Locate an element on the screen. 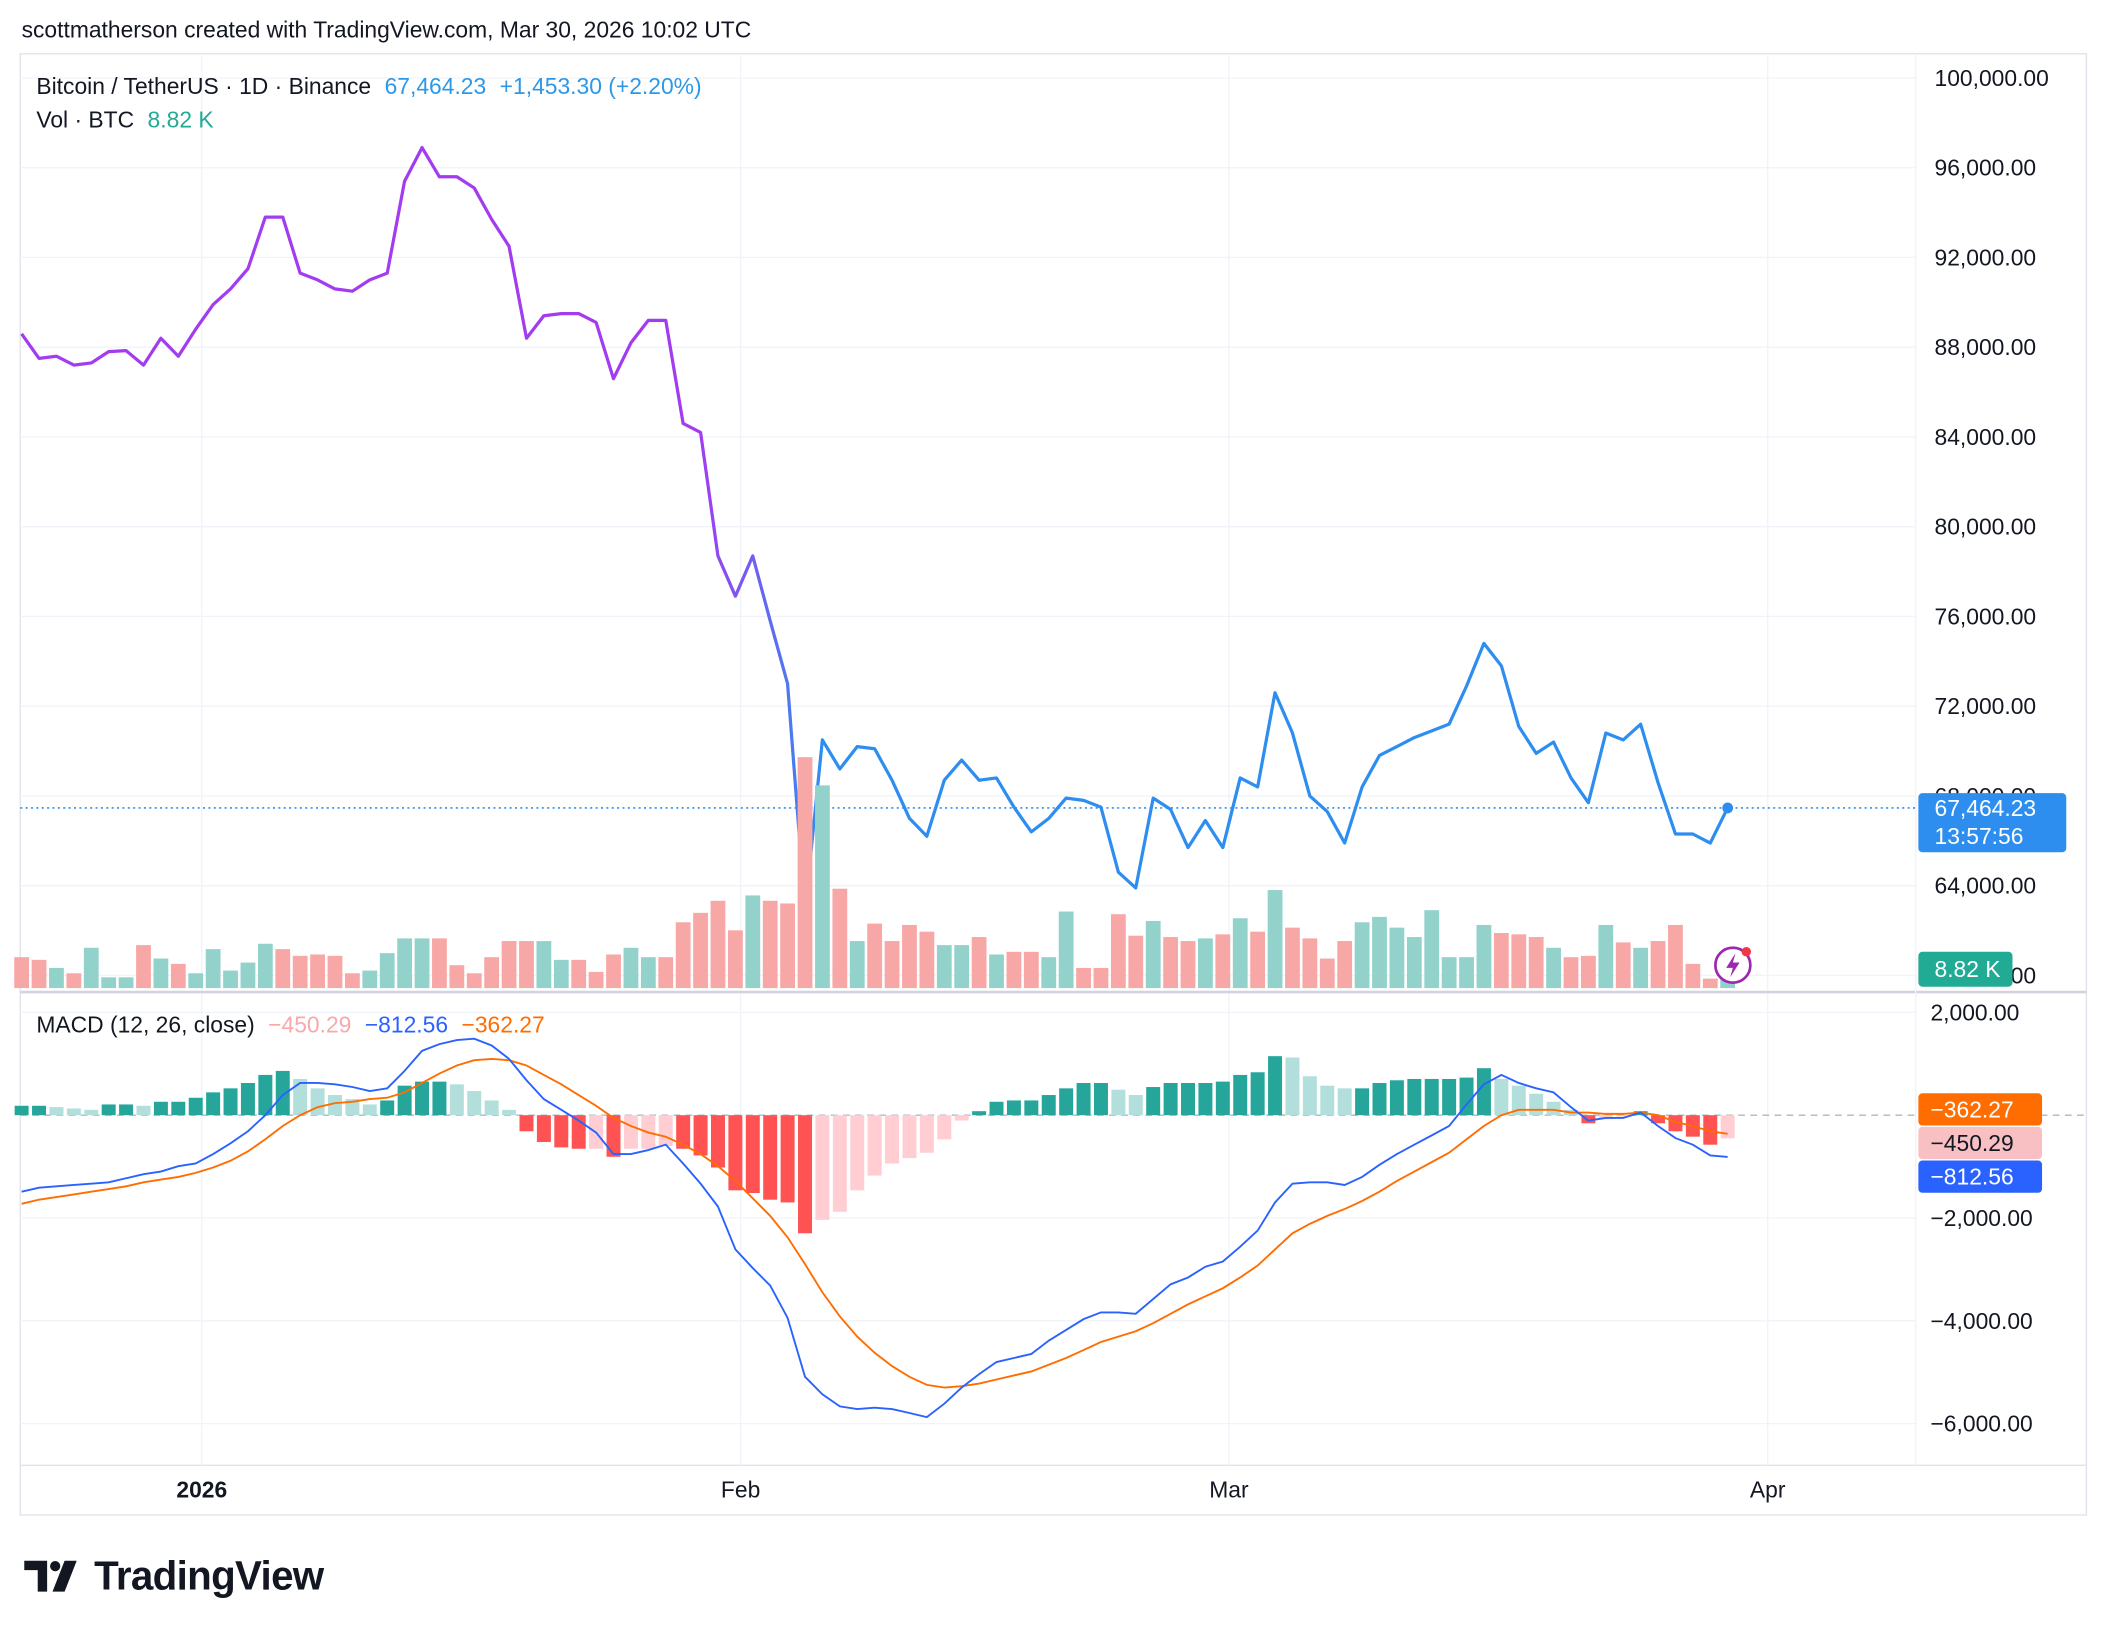 The image size is (2108, 1636). macd-title: MACD (12, 26, close) is located at coordinates (145, 1024).